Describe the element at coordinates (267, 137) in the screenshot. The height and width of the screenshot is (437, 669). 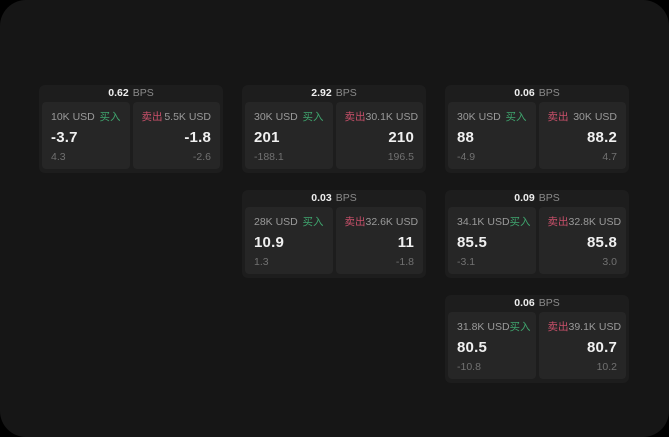
I see `buy-price: 201` at that location.